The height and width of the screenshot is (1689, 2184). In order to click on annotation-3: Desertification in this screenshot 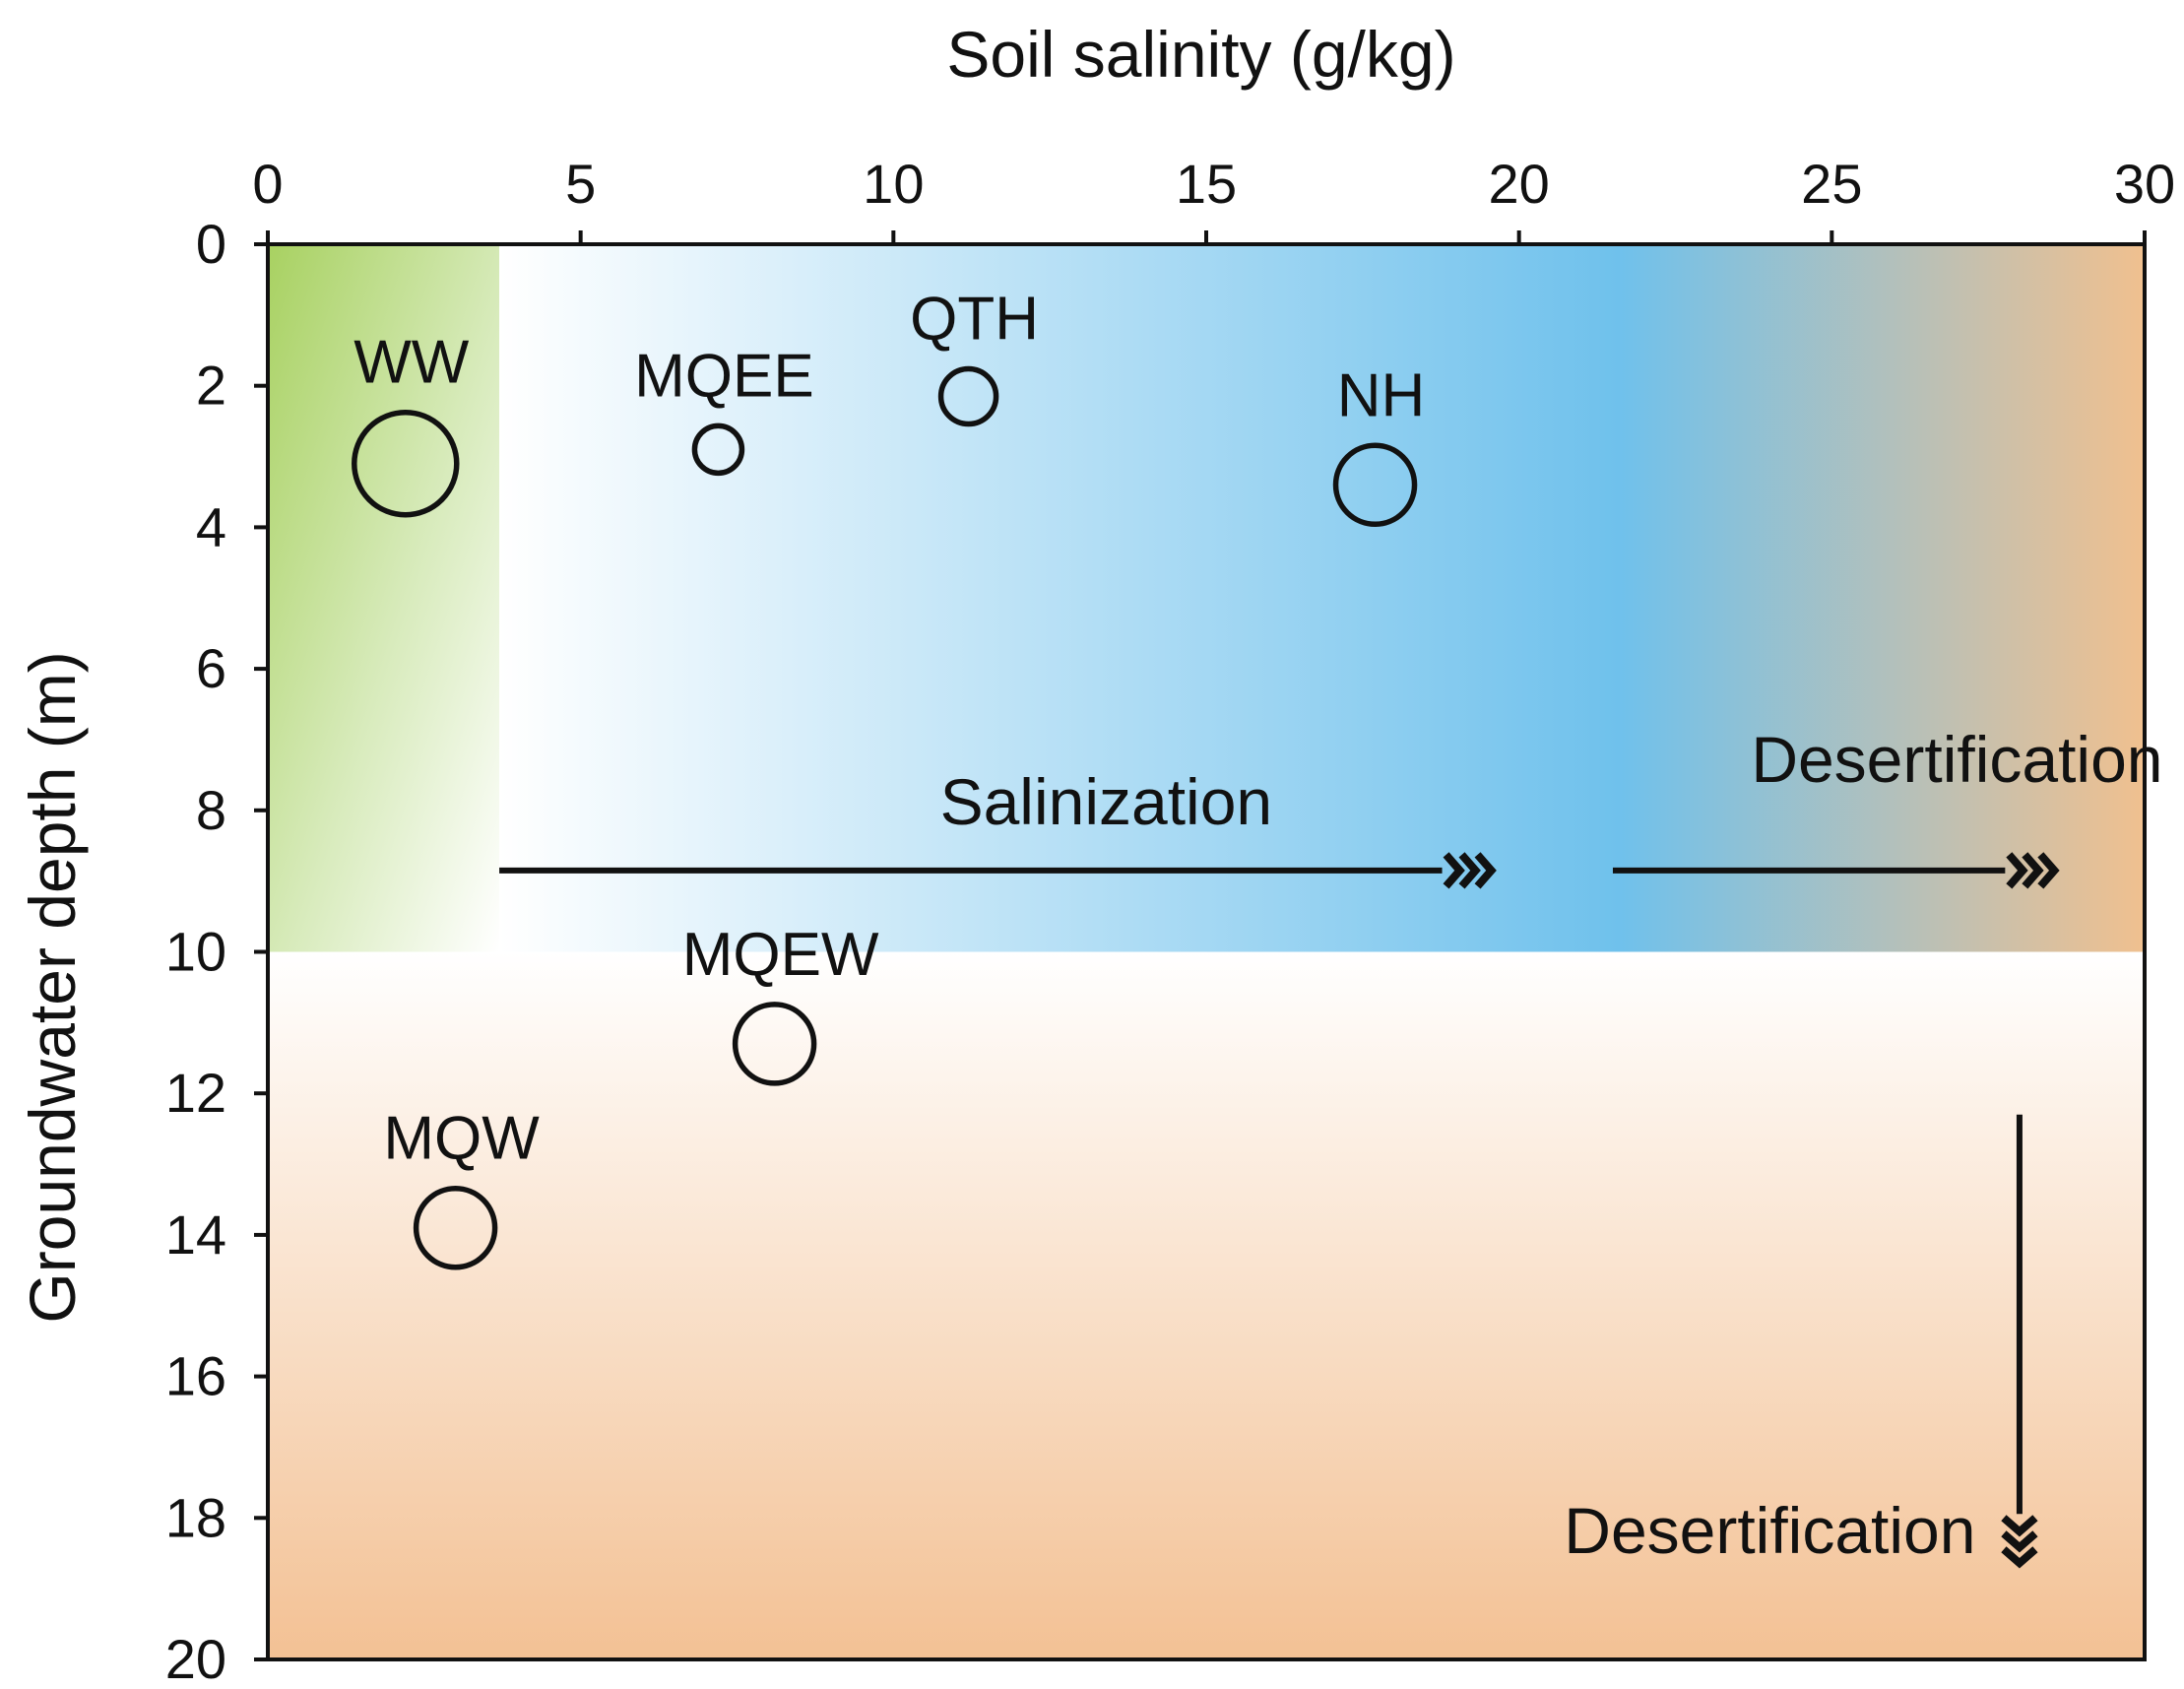, I will do `click(1801, 1342)`.